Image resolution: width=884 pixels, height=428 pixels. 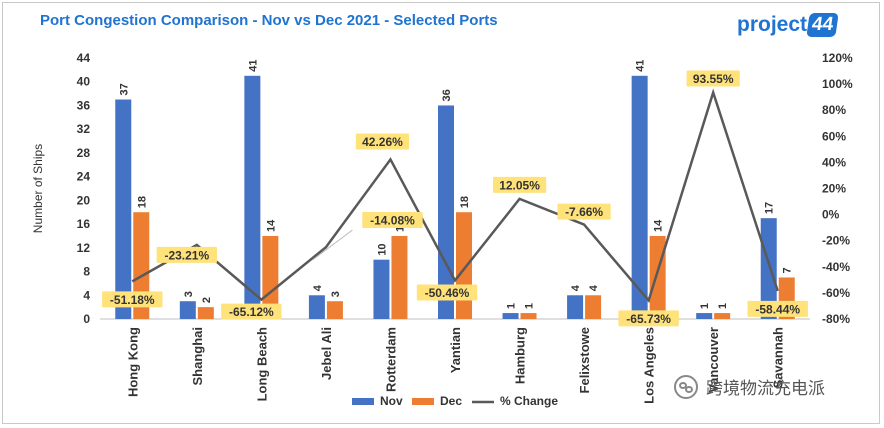 I want to click on category-label: Long Beach, so click(x=261, y=364).